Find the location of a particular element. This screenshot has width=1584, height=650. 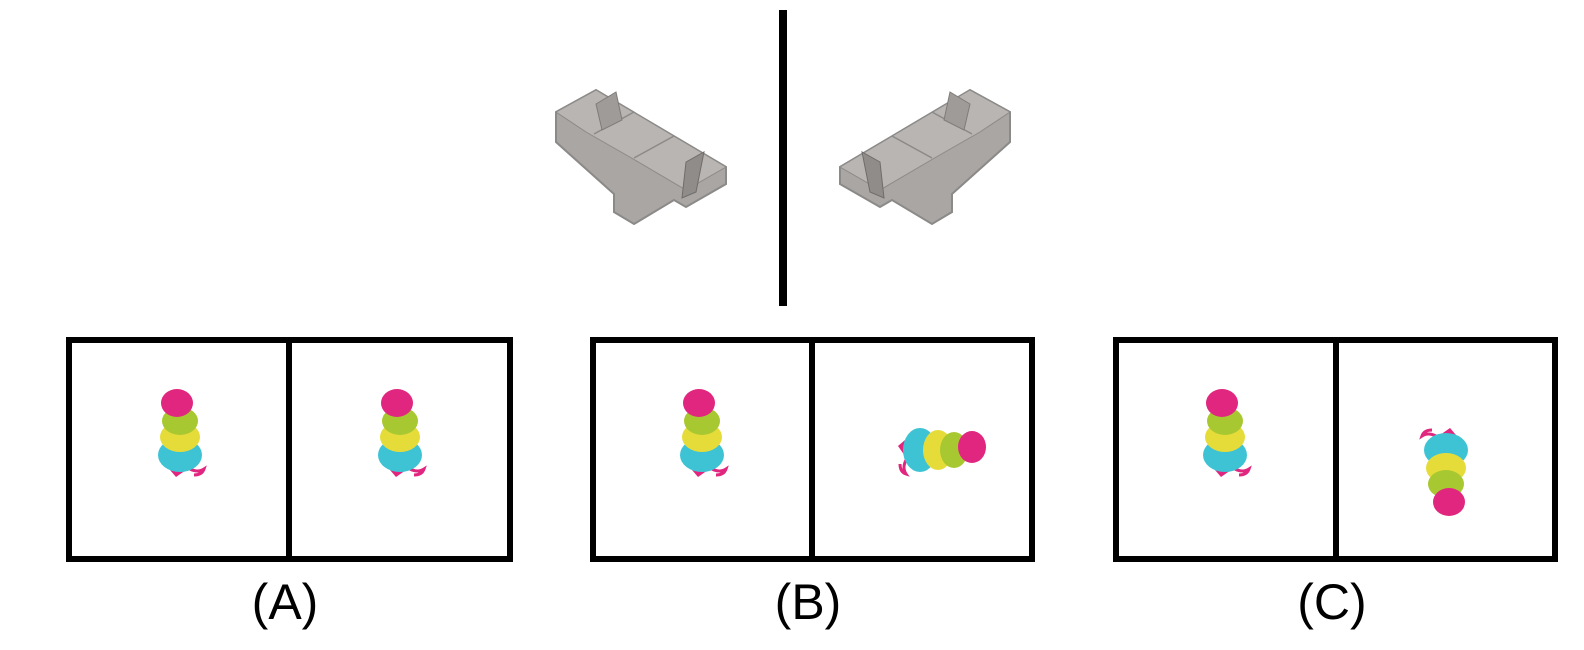

option-a-label: (A) is located at coordinates (285, 602).